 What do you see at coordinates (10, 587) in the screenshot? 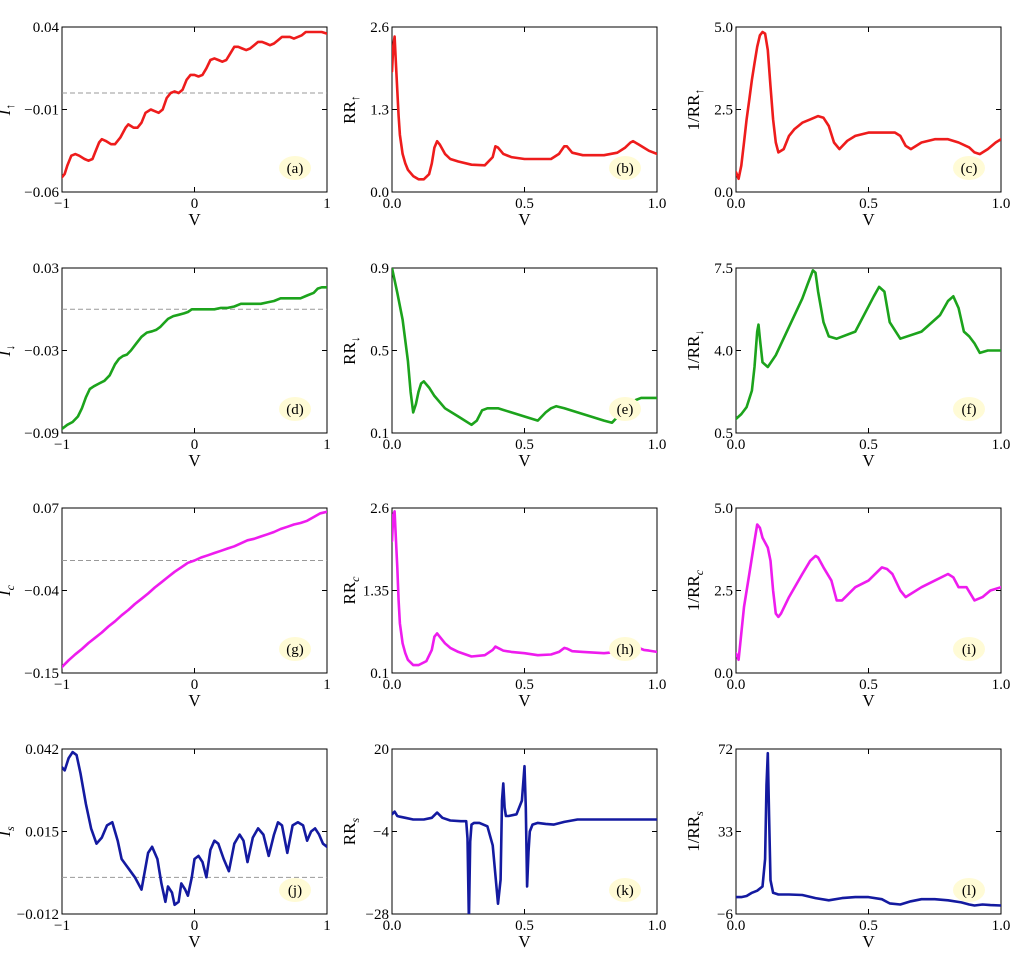
I see `y-axis-label-subscript: c` at bounding box center [10, 587].